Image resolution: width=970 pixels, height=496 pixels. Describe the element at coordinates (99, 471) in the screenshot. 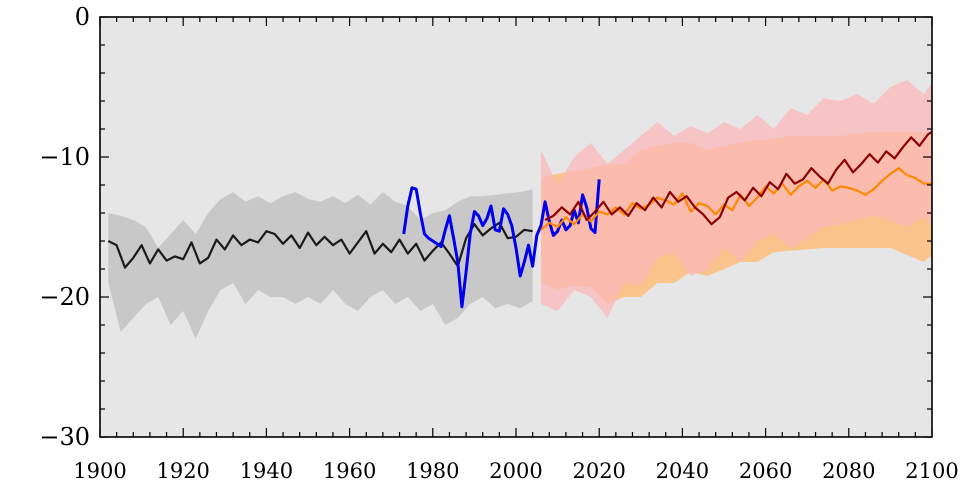

I see `x-tick-label: 1900` at that location.